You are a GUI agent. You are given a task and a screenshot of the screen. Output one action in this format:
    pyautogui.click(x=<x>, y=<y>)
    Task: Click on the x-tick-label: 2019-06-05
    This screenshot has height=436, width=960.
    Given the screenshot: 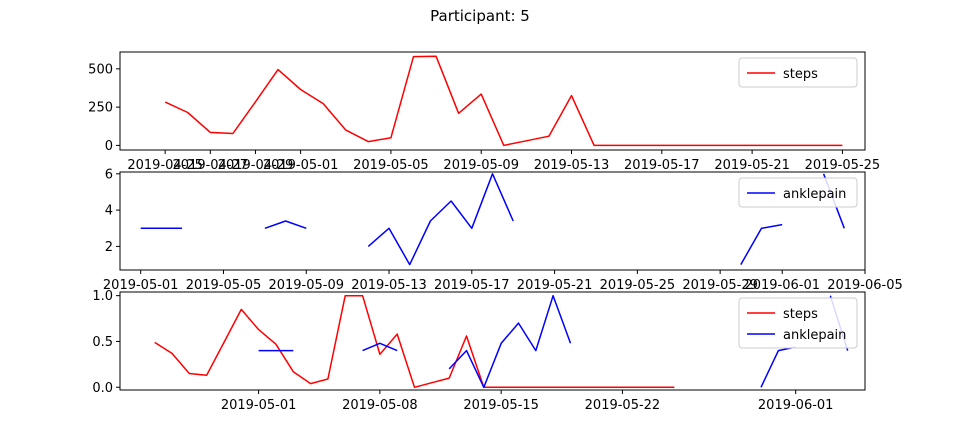 What is the action you would take?
    pyautogui.click(x=865, y=285)
    